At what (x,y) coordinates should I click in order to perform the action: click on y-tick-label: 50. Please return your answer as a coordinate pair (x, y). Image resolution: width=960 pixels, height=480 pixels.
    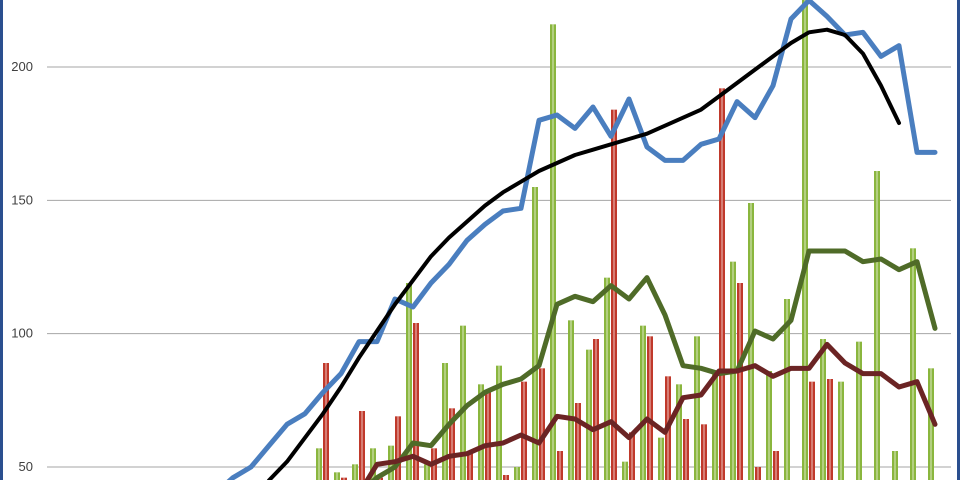
    Looking at the image, I should click on (26, 466).